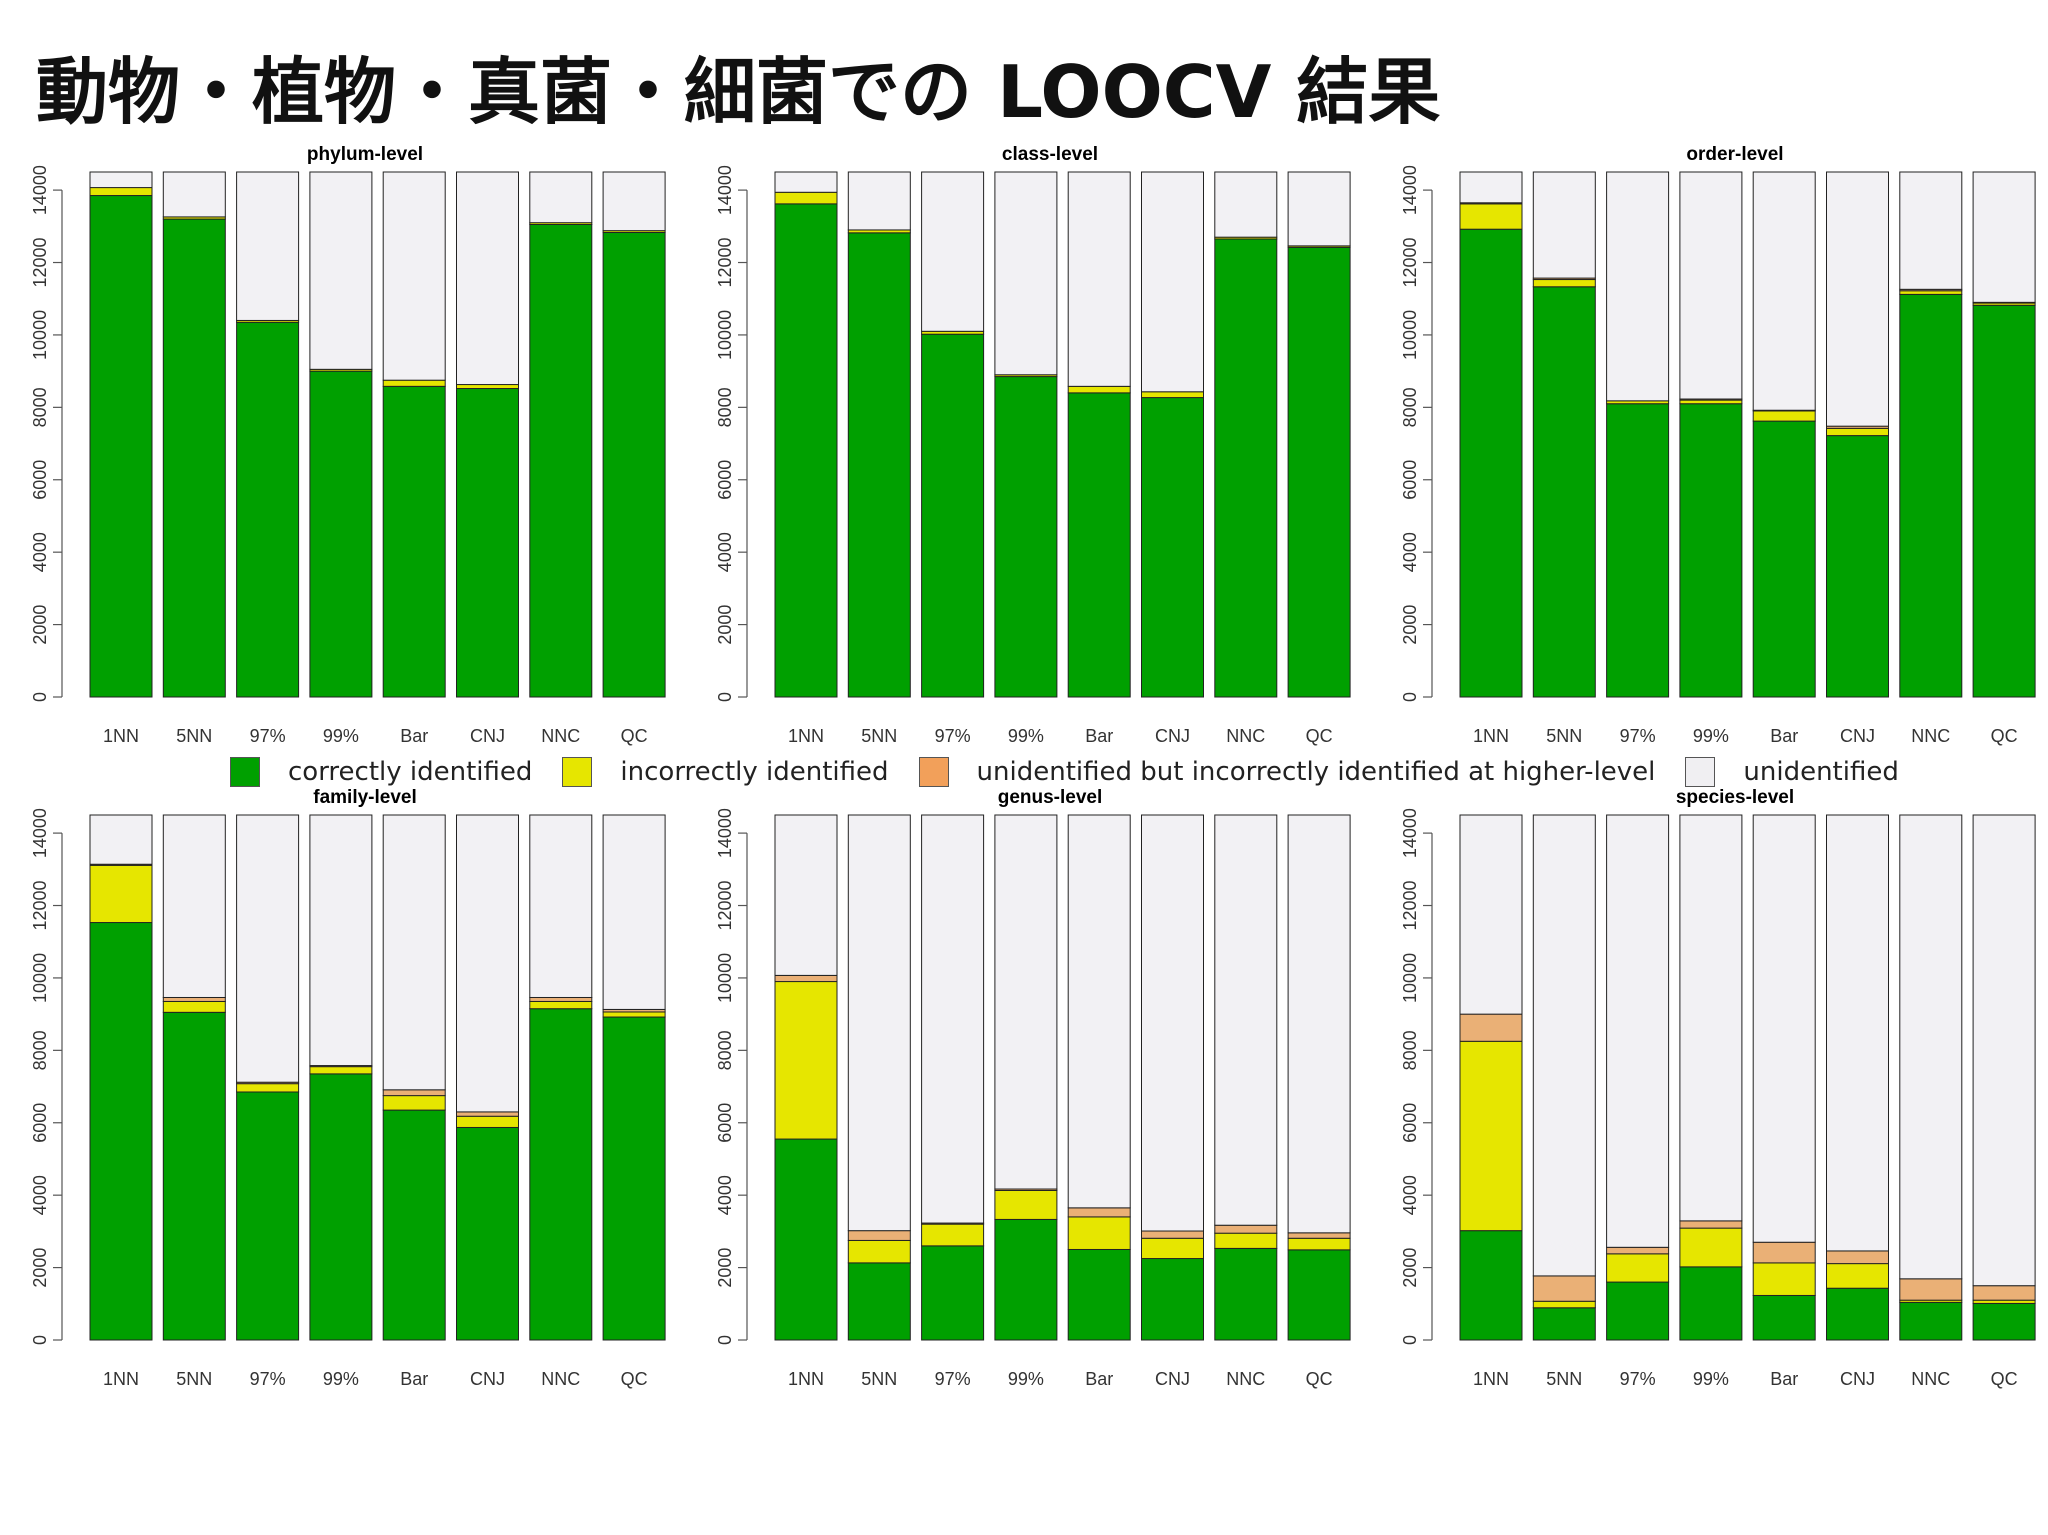 This screenshot has height=1535, width=2048. Describe the element at coordinates (1050, 797) in the screenshot. I see `panel-title: genus-level` at that location.